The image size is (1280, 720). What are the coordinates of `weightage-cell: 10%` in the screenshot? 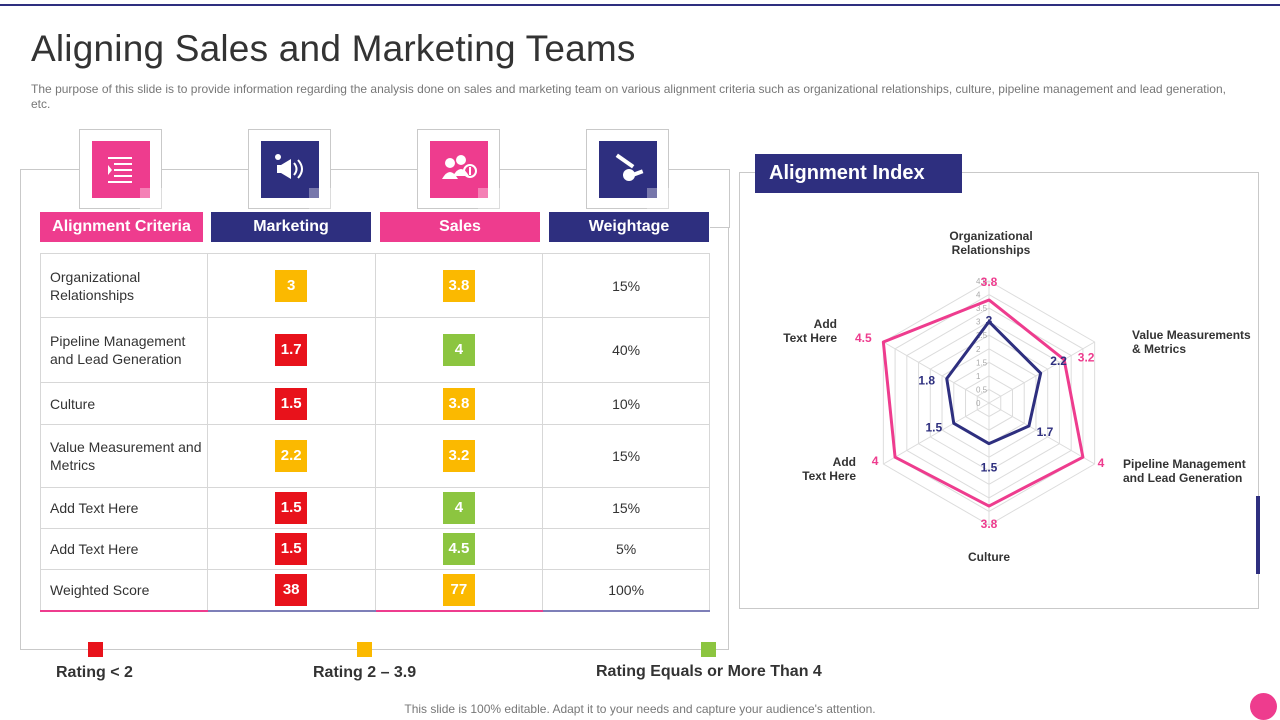 It's located at (626, 403).